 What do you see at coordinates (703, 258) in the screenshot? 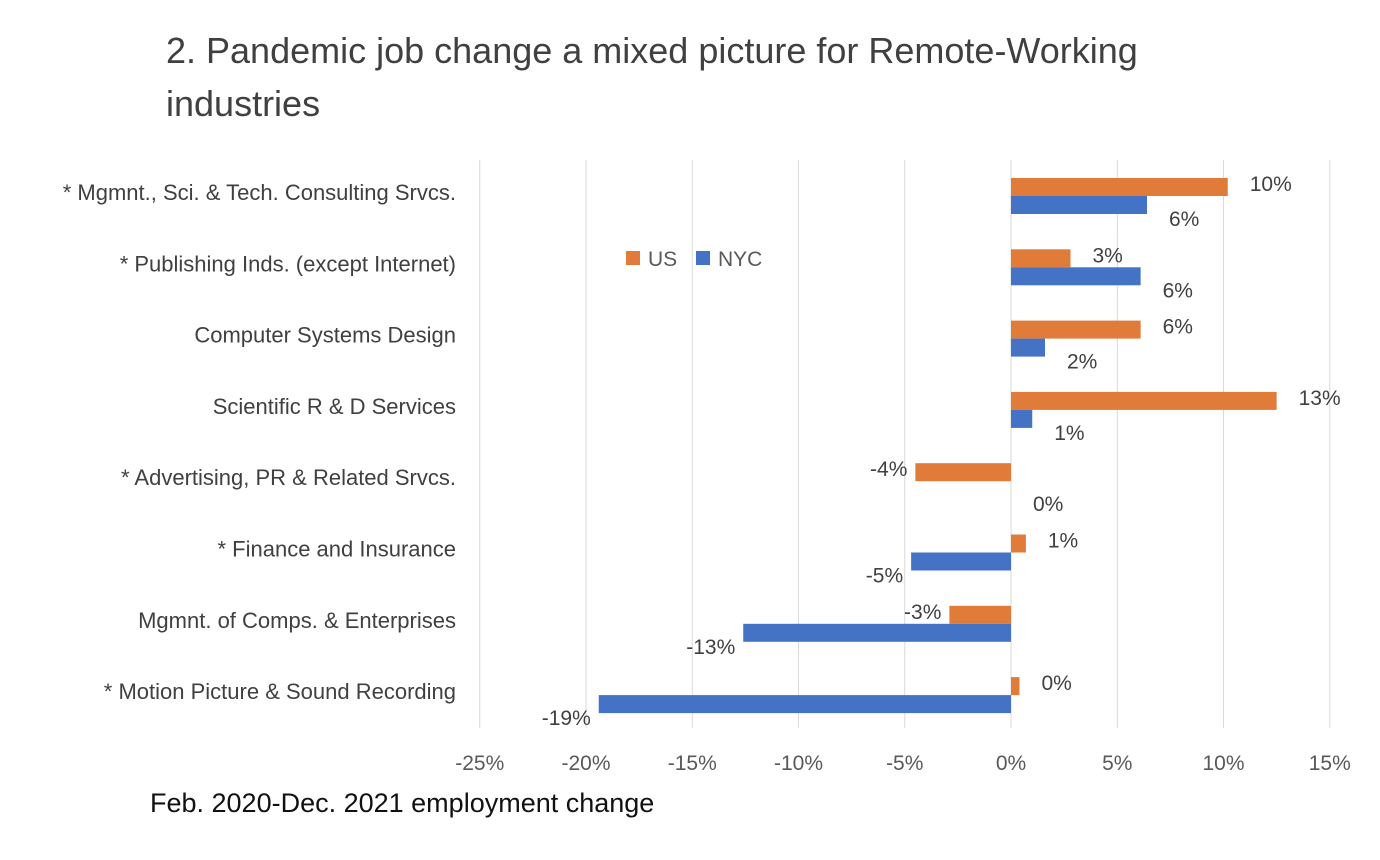
I see `legend-swatch-nyc` at bounding box center [703, 258].